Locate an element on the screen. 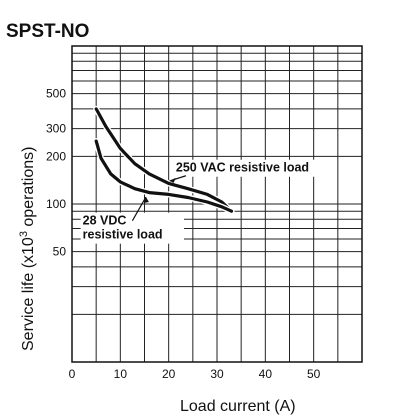 The height and width of the screenshot is (416, 397). series-label-2-text: resistive load is located at coordinates (123, 235).